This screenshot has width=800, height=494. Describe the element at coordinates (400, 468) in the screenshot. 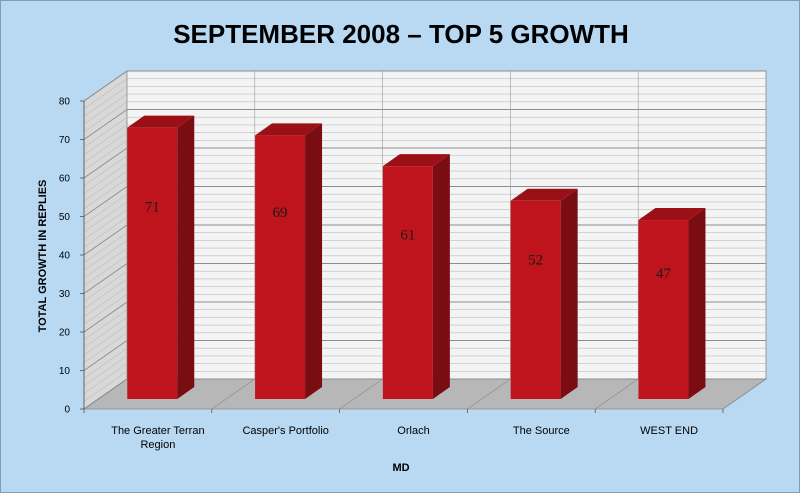

I see `x-axis-title: MD` at that location.